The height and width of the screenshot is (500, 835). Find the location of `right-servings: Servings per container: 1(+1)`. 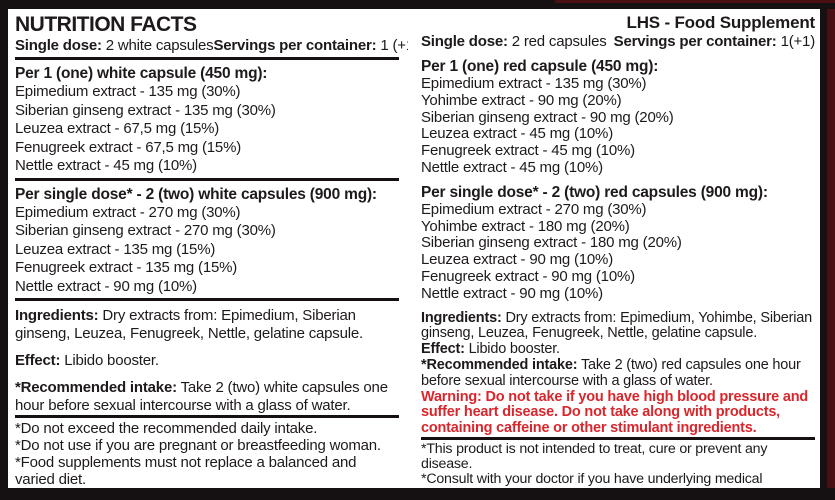

right-servings: Servings per container: 1(+1) is located at coordinates (714, 41).